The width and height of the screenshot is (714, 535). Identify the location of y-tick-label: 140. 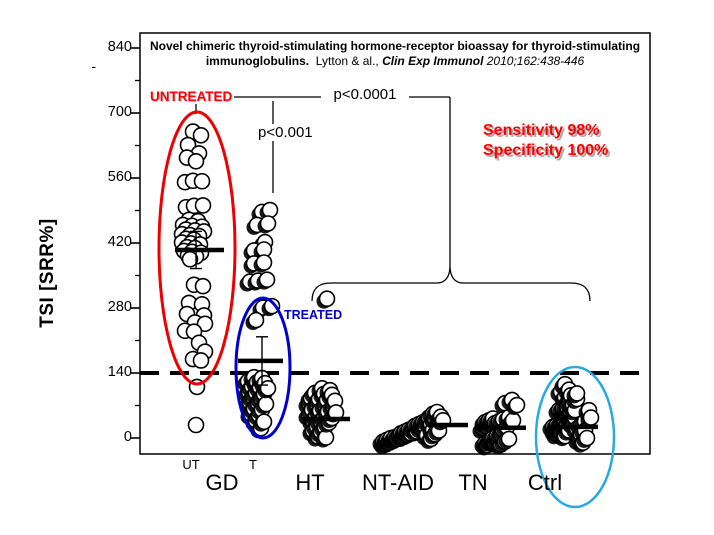
(119, 372).